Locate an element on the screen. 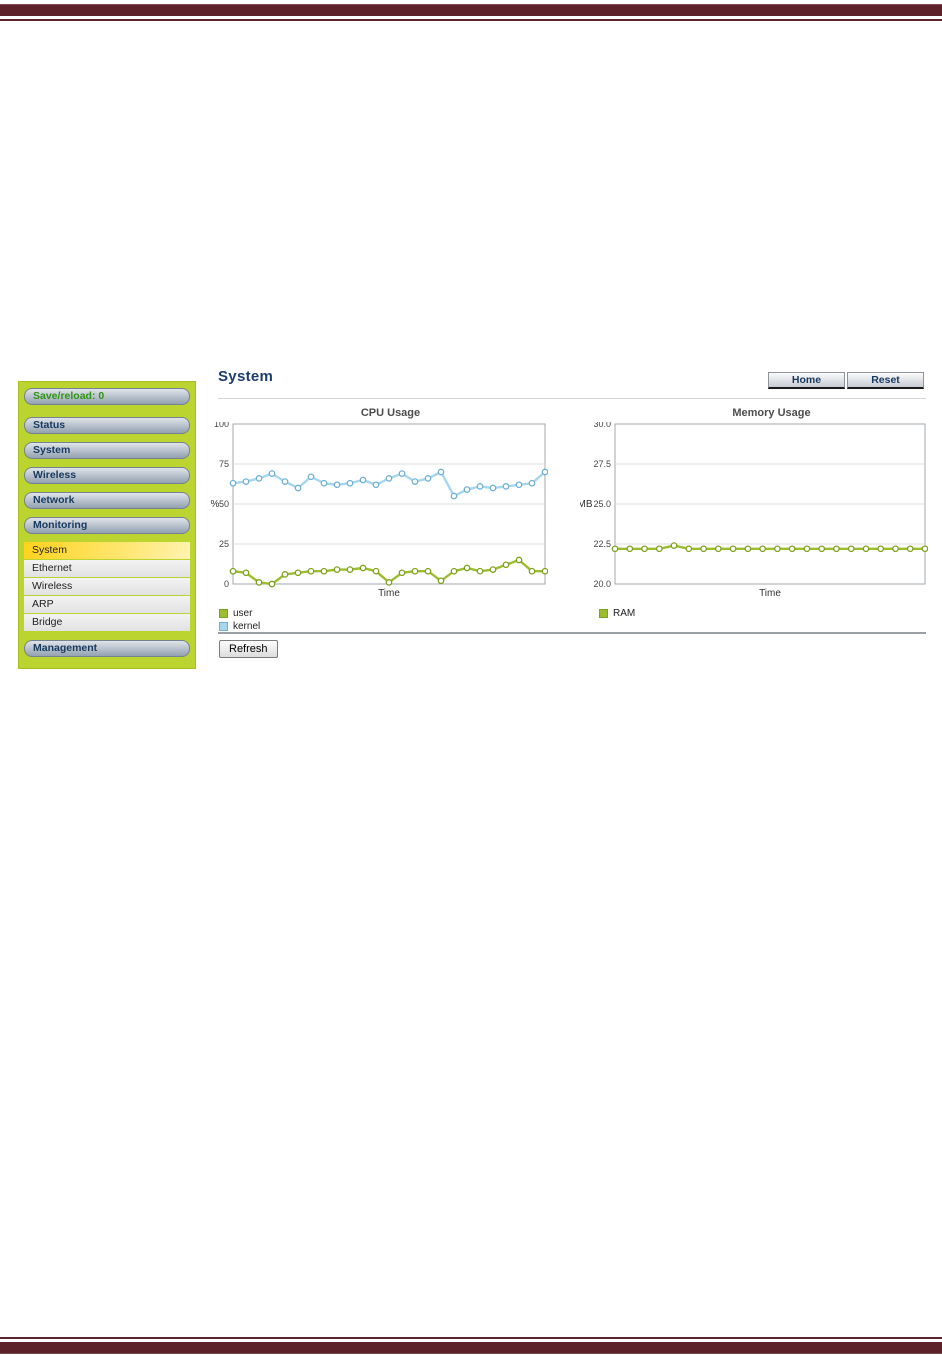  page-title: System is located at coordinates (246, 376).